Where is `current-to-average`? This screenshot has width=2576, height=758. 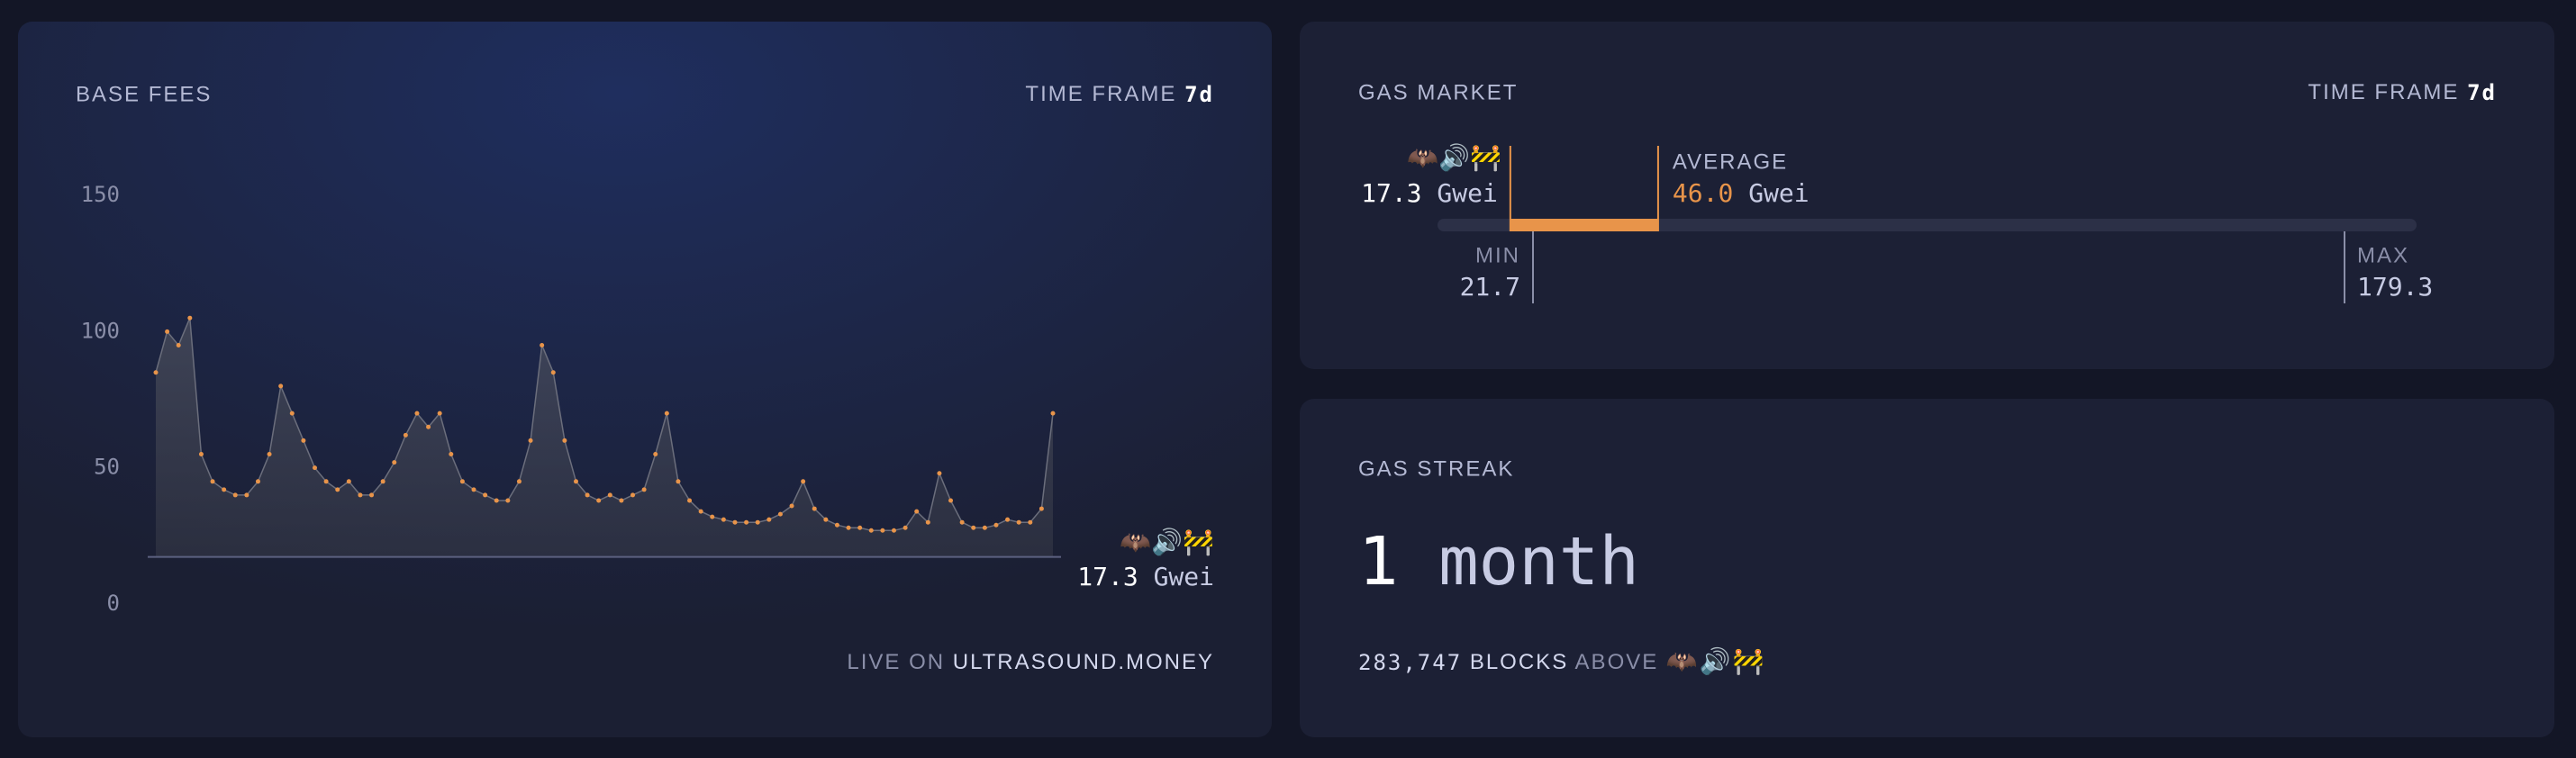 current-to-average is located at coordinates (1584, 225).